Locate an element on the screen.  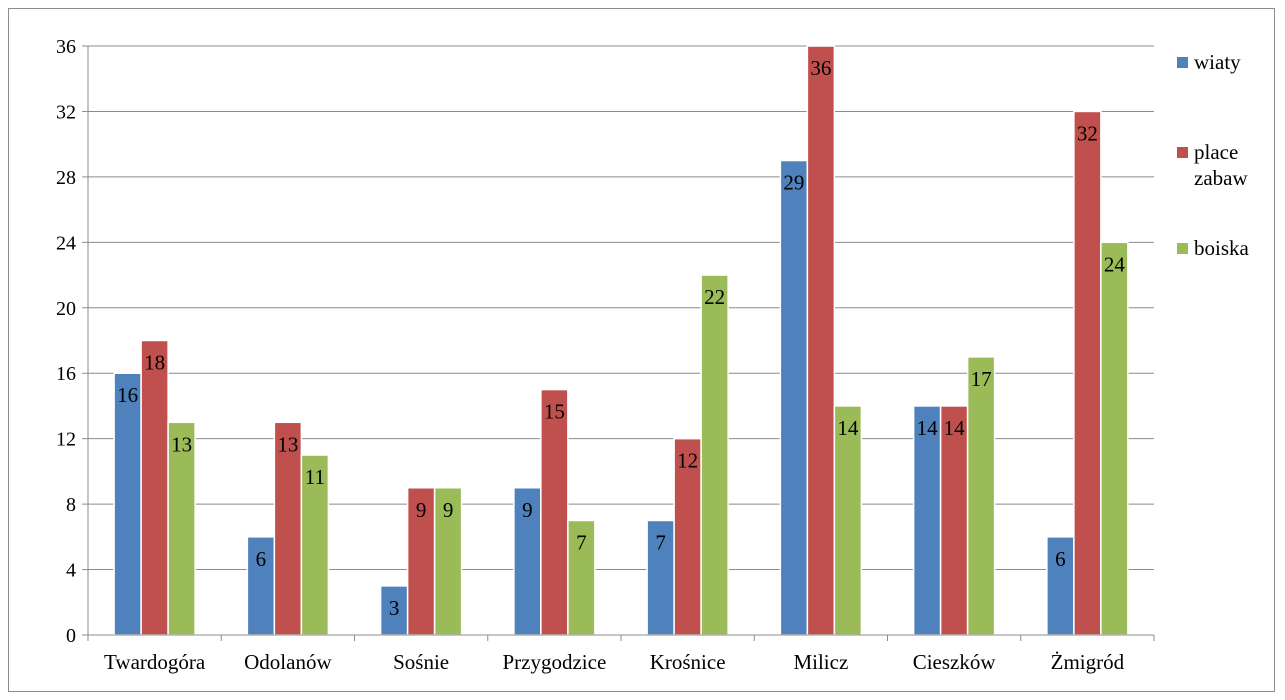
legend-label-boiska: boiska is located at coordinates (1222, 248).